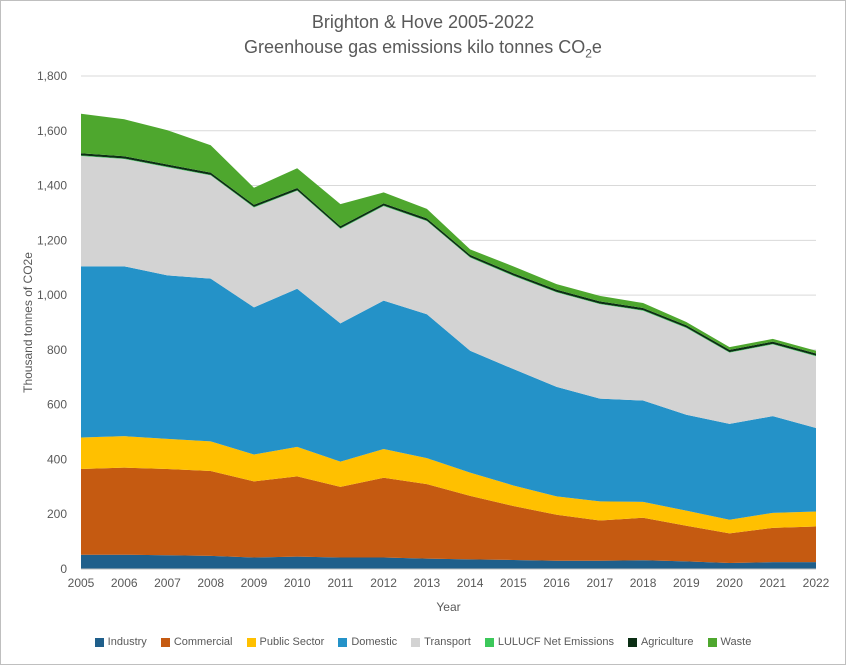 The image size is (846, 665). Describe the element at coordinates (127, 642) in the screenshot. I see `legend-label: Industry` at that location.